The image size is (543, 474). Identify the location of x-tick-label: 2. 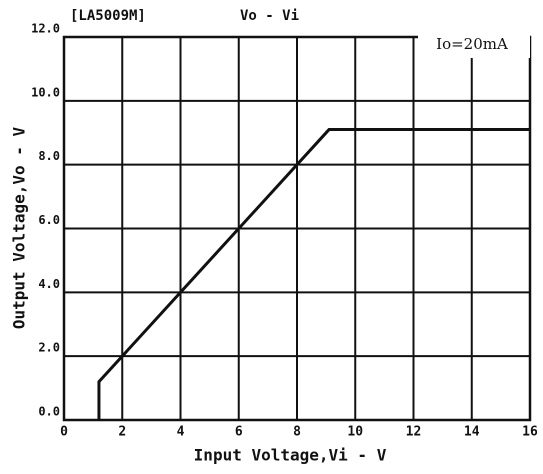
(122, 432).